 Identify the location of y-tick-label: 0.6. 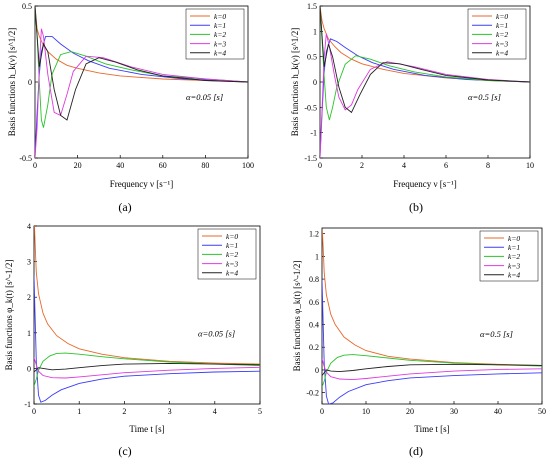
(314, 302).